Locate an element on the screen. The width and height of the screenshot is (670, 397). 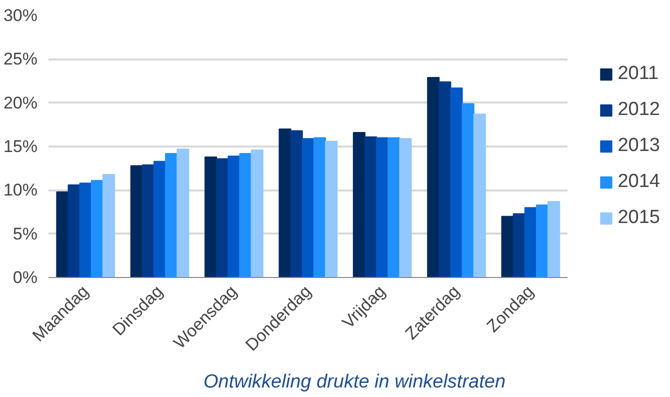
legend-label: 2015 is located at coordinates (639, 218).